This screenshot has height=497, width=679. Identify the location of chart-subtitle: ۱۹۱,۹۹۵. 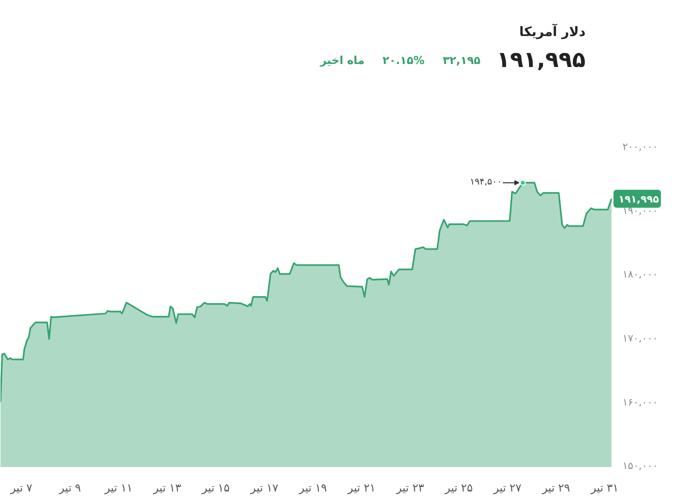
(541, 60).